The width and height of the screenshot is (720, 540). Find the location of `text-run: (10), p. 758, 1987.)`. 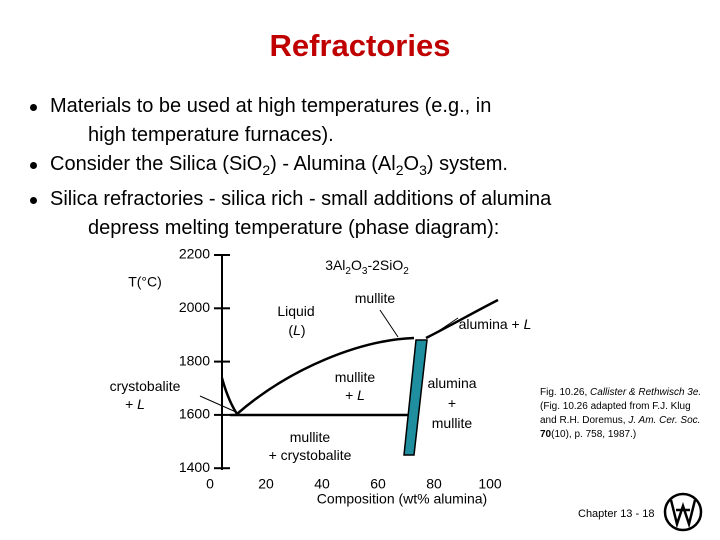

text-run: (10), p. 758, 1987.) is located at coordinates (594, 434).